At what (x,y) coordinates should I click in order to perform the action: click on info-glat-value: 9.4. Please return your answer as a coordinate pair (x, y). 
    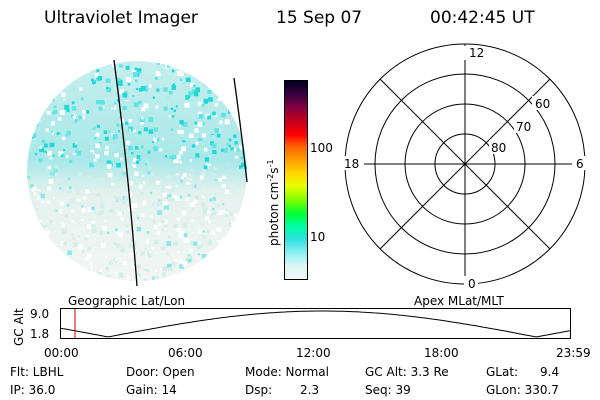
    Looking at the image, I should click on (550, 372).